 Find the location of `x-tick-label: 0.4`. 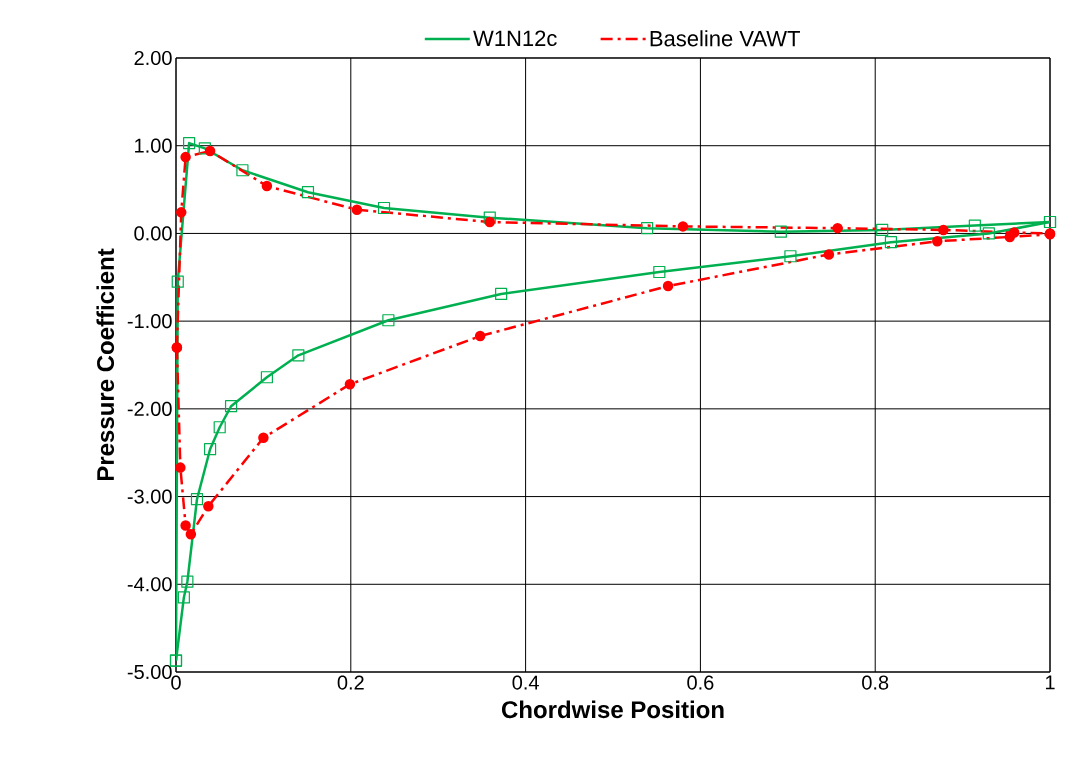

x-tick-label: 0.4 is located at coordinates (525, 682).